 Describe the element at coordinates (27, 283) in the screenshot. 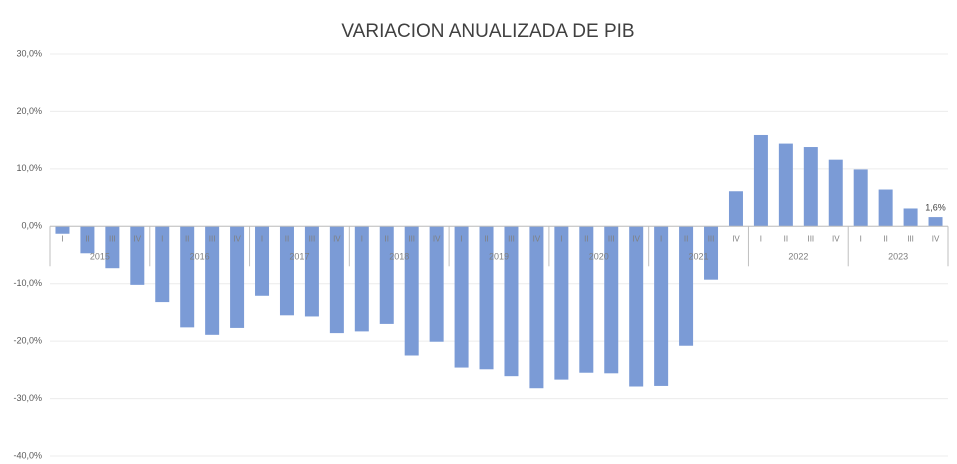

I see `y-tick-label: -10,0%` at that location.